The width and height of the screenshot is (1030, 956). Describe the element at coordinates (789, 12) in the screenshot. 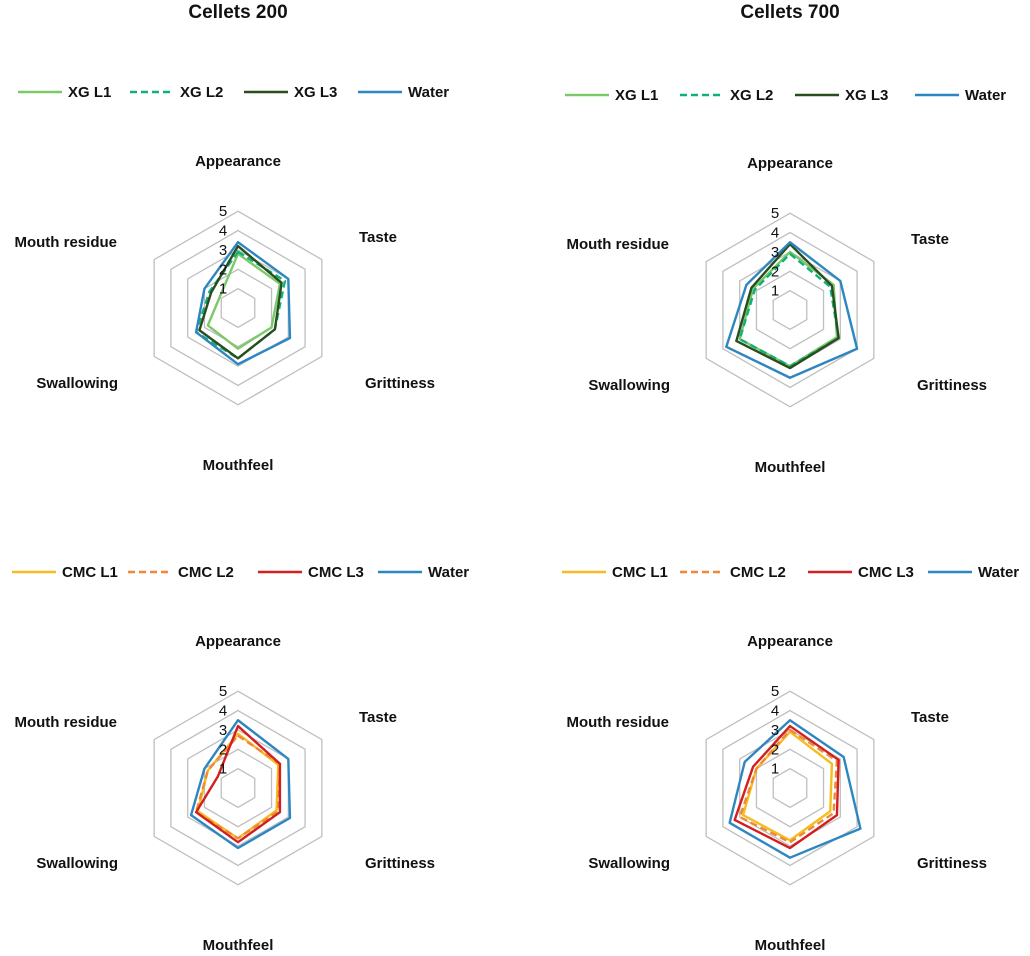

I see `column-title-cellets-700: Cellets 700` at that location.